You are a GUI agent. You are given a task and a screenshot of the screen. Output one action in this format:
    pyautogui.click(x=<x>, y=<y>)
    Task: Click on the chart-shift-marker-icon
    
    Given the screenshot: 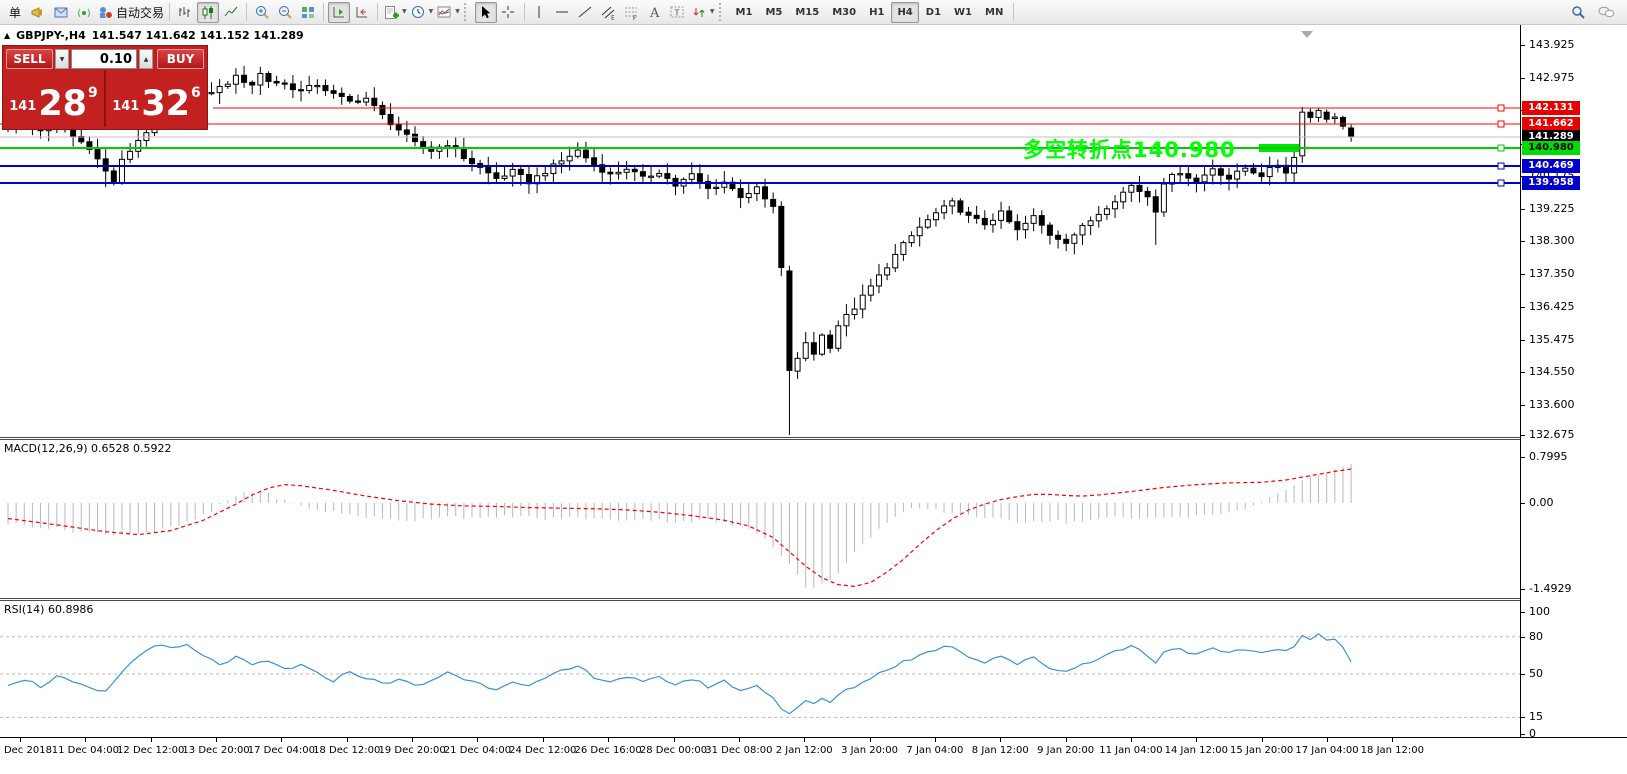 What is the action you would take?
    pyautogui.click(x=1307, y=34)
    